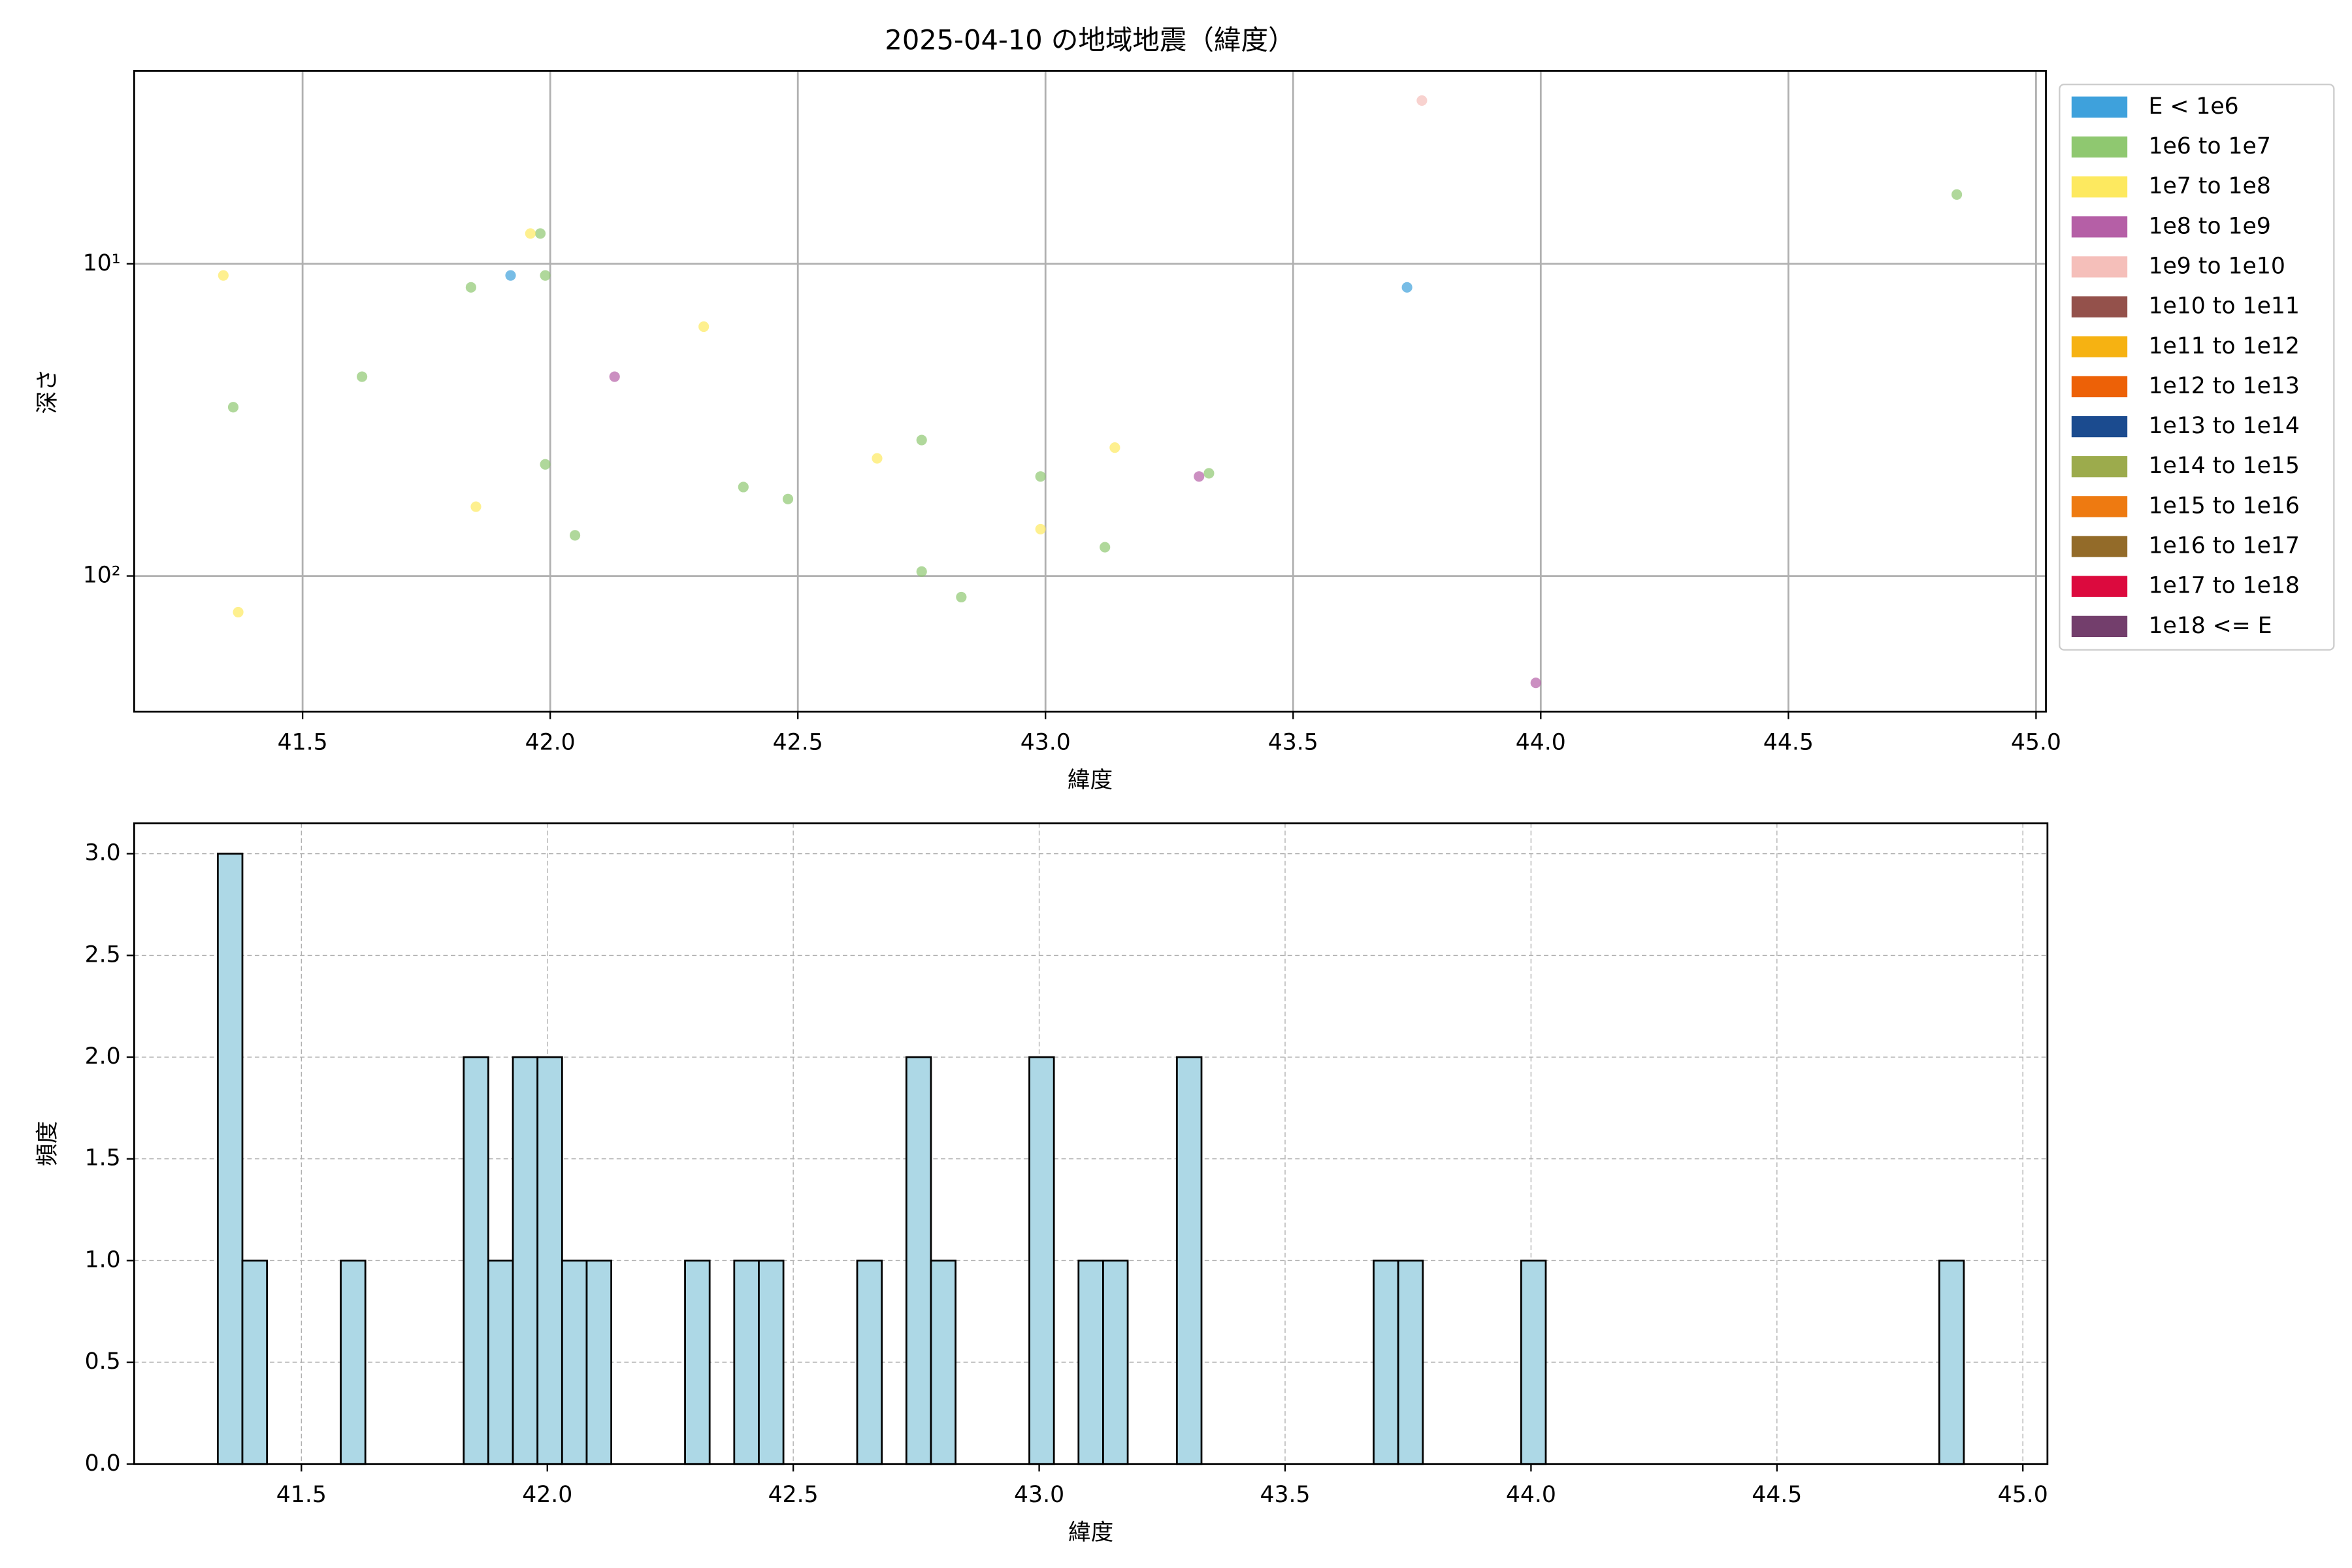 The height and width of the screenshot is (1568, 2352). Describe the element at coordinates (2223, 506) in the screenshot. I see `legend-label: 1e15 to 1e16` at that location.